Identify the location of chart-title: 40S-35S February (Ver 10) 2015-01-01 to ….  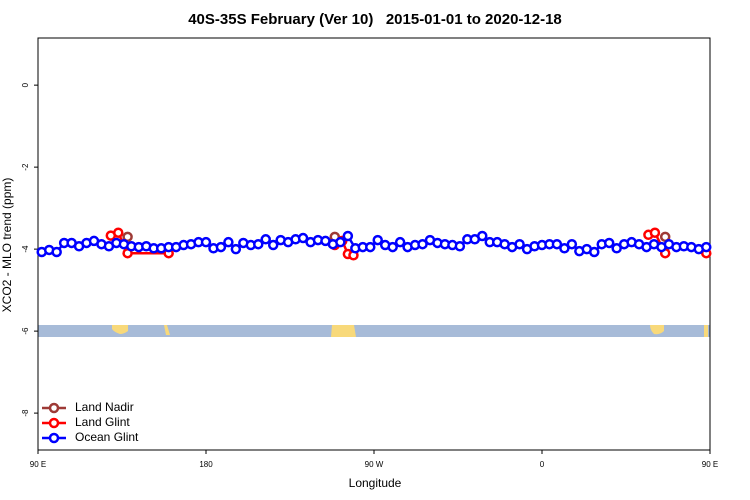
(375, 19).